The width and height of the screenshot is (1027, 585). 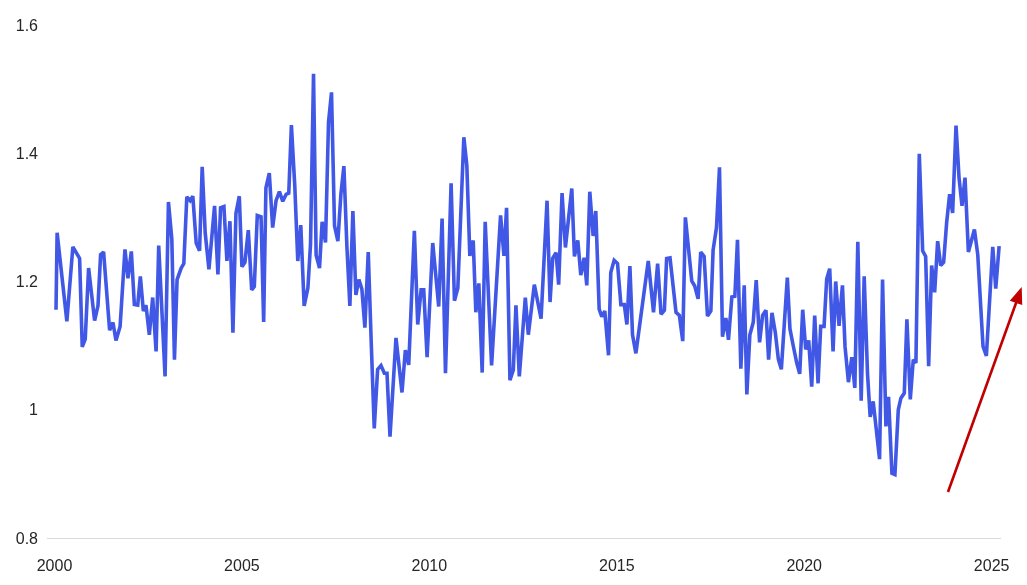 I want to click on x-tick-label: 2010, so click(x=429, y=565).